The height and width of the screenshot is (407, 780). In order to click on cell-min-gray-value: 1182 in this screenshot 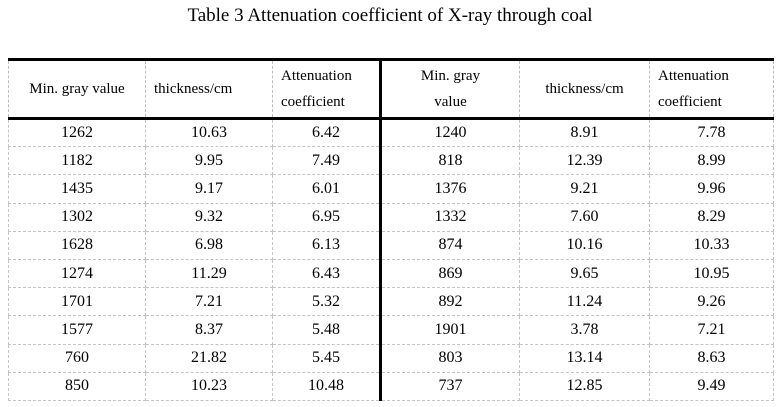, I will do `click(77, 161)`.